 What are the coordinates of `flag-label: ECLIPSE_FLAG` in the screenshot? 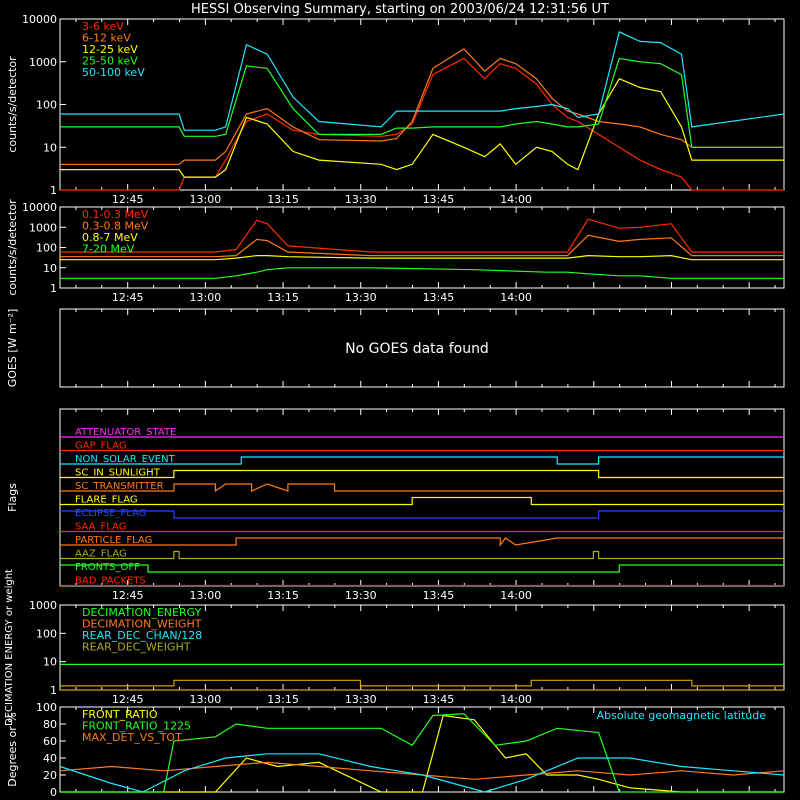 It's located at (110, 513).